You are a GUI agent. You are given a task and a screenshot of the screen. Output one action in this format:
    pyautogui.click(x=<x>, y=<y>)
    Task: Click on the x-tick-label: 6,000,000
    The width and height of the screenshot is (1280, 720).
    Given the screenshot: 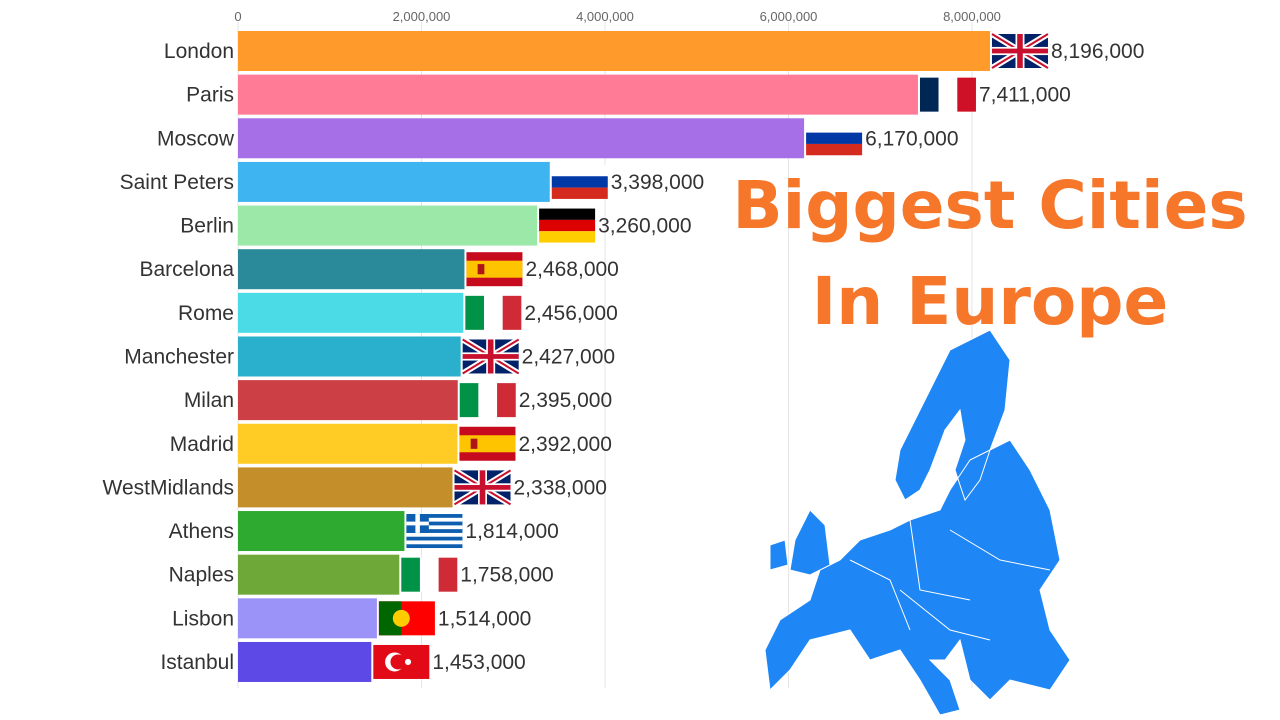 What is the action you would take?
    pyautogui.click(x=789, y=16)
    